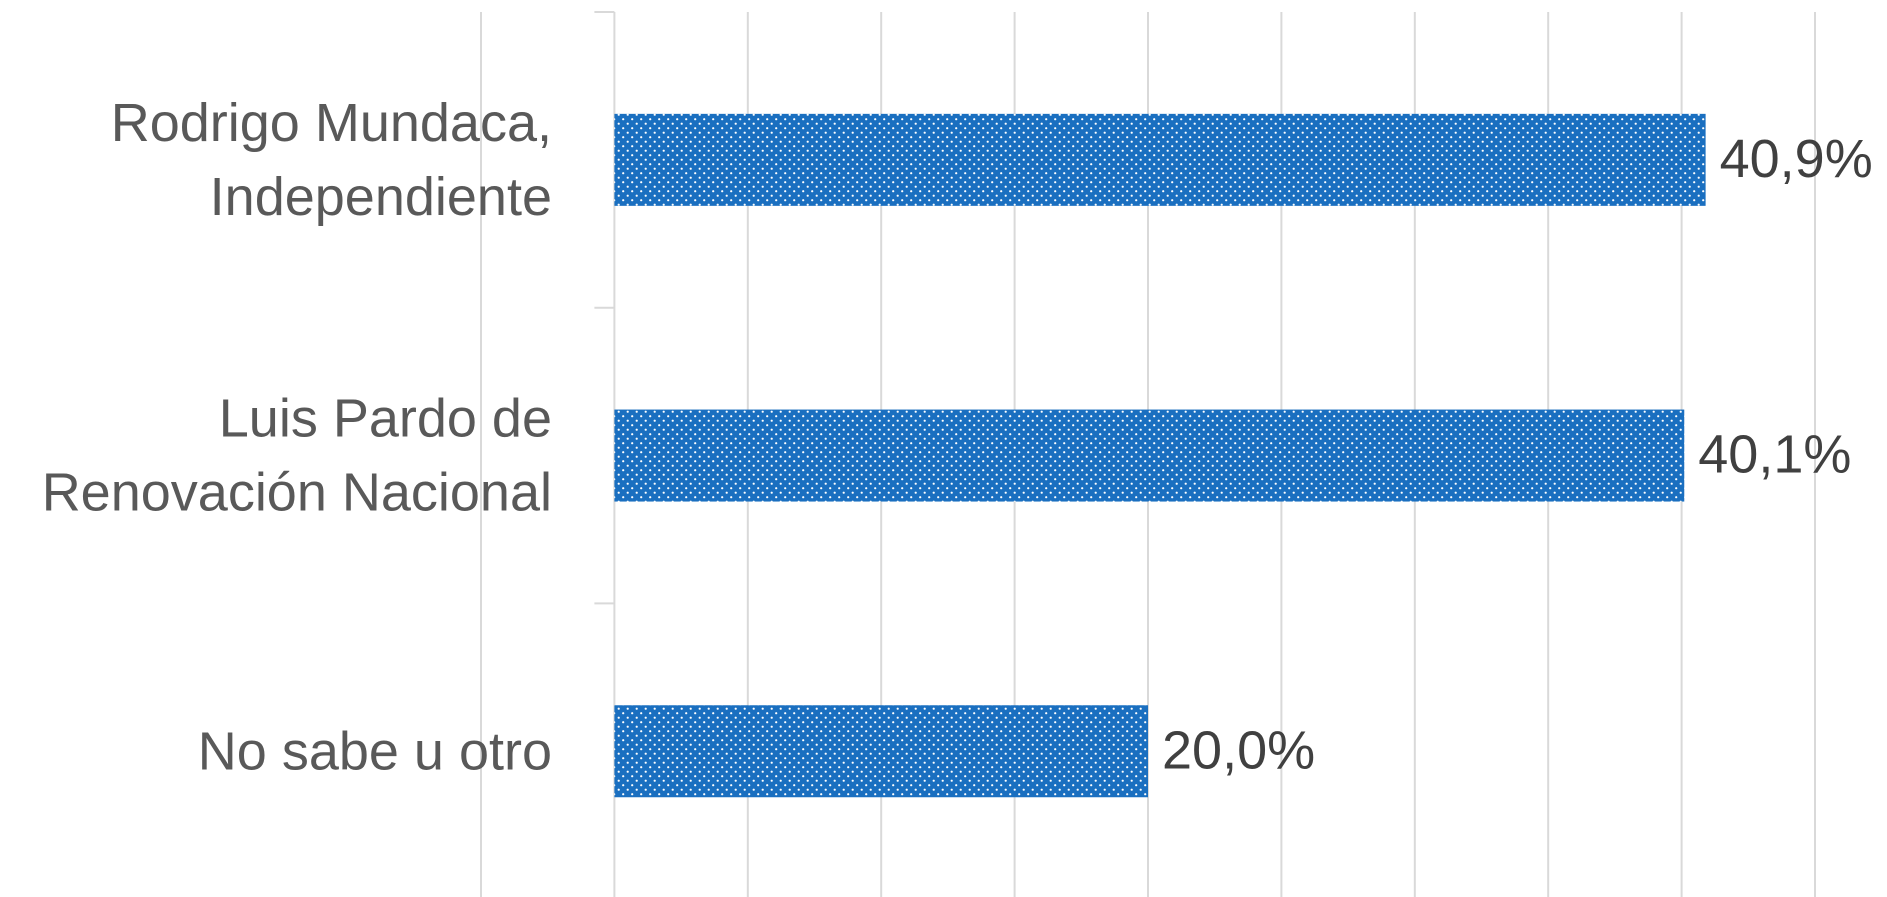 The width and height of the screenshot is (1887, 897). I want to click on data-label: 40,9%, so click(1796, 159).